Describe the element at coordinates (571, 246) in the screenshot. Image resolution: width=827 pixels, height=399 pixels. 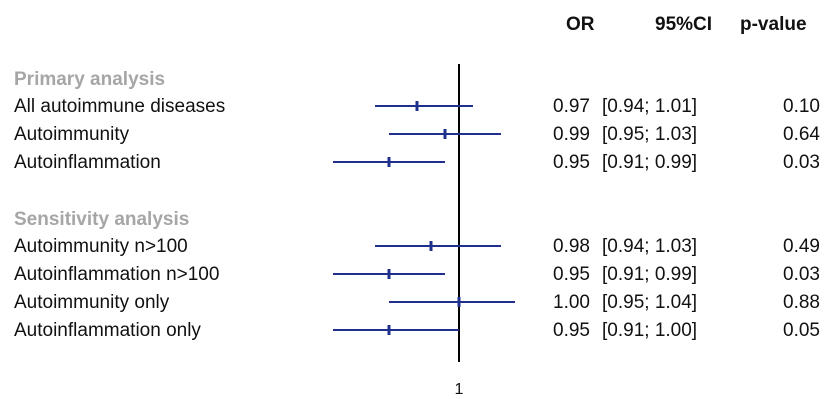
I see `or-value: 0.98` at that location.